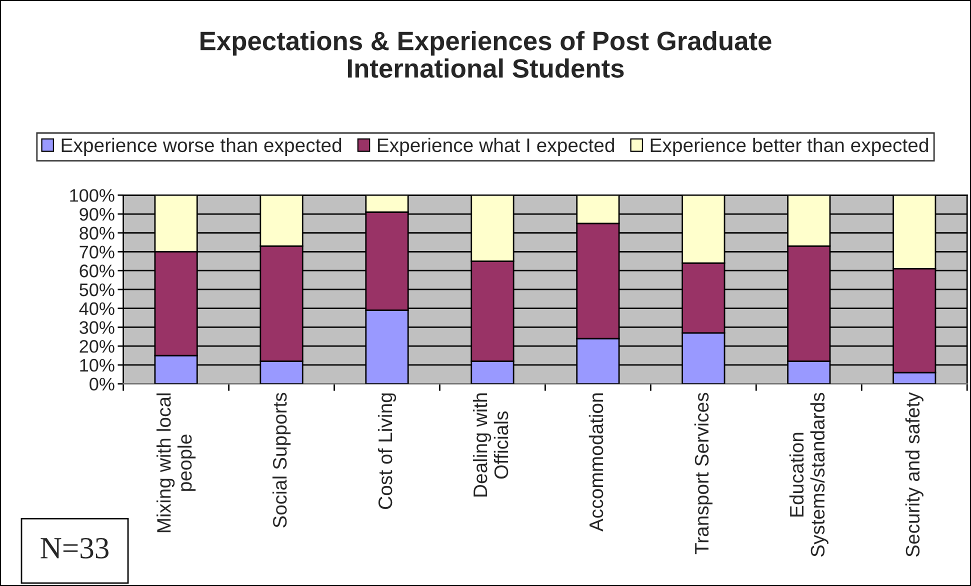 This screenshot has height=586, width=971. What do you see at coordinates (92, 195) in the screenshot?
I see `y-tick-label: 100%` at bounding box center [92, 195].